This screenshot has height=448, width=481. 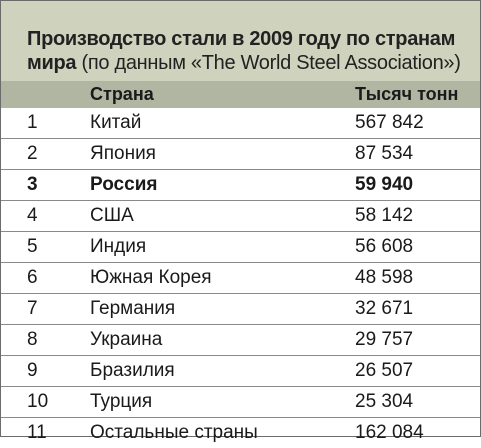 What do you see at coordinates (126, 339) in the screenshot?
I see `row-country: Украина` at bounding box center [126, 339].